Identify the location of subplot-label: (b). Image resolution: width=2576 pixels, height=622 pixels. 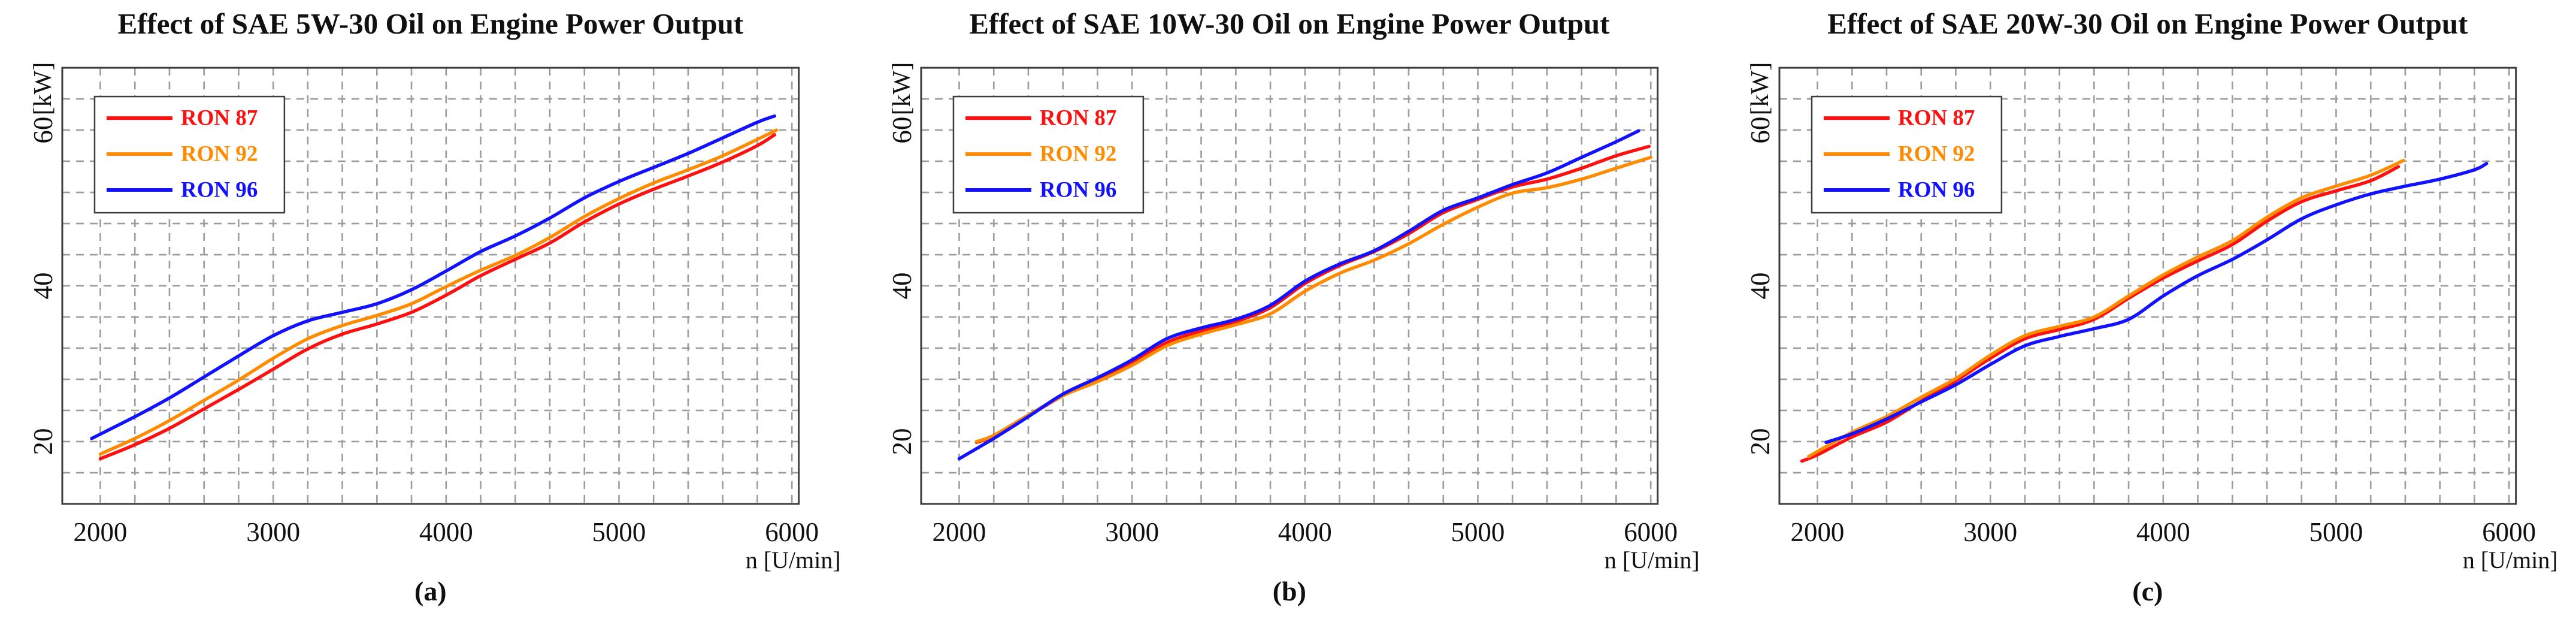
(1289, 591).